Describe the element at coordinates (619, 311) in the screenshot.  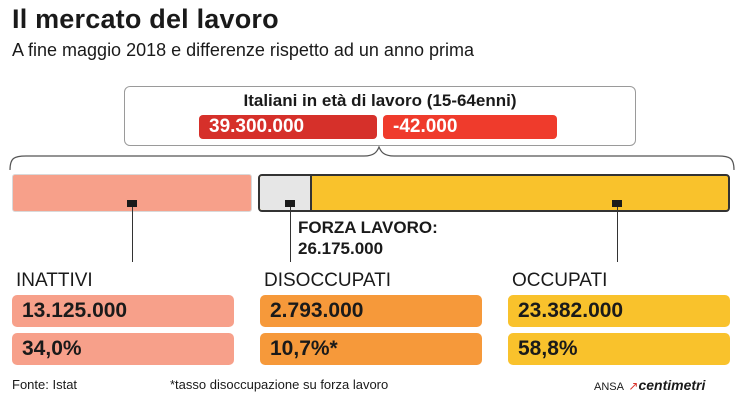
I see `occupati-value: 23.382.000` at that location.